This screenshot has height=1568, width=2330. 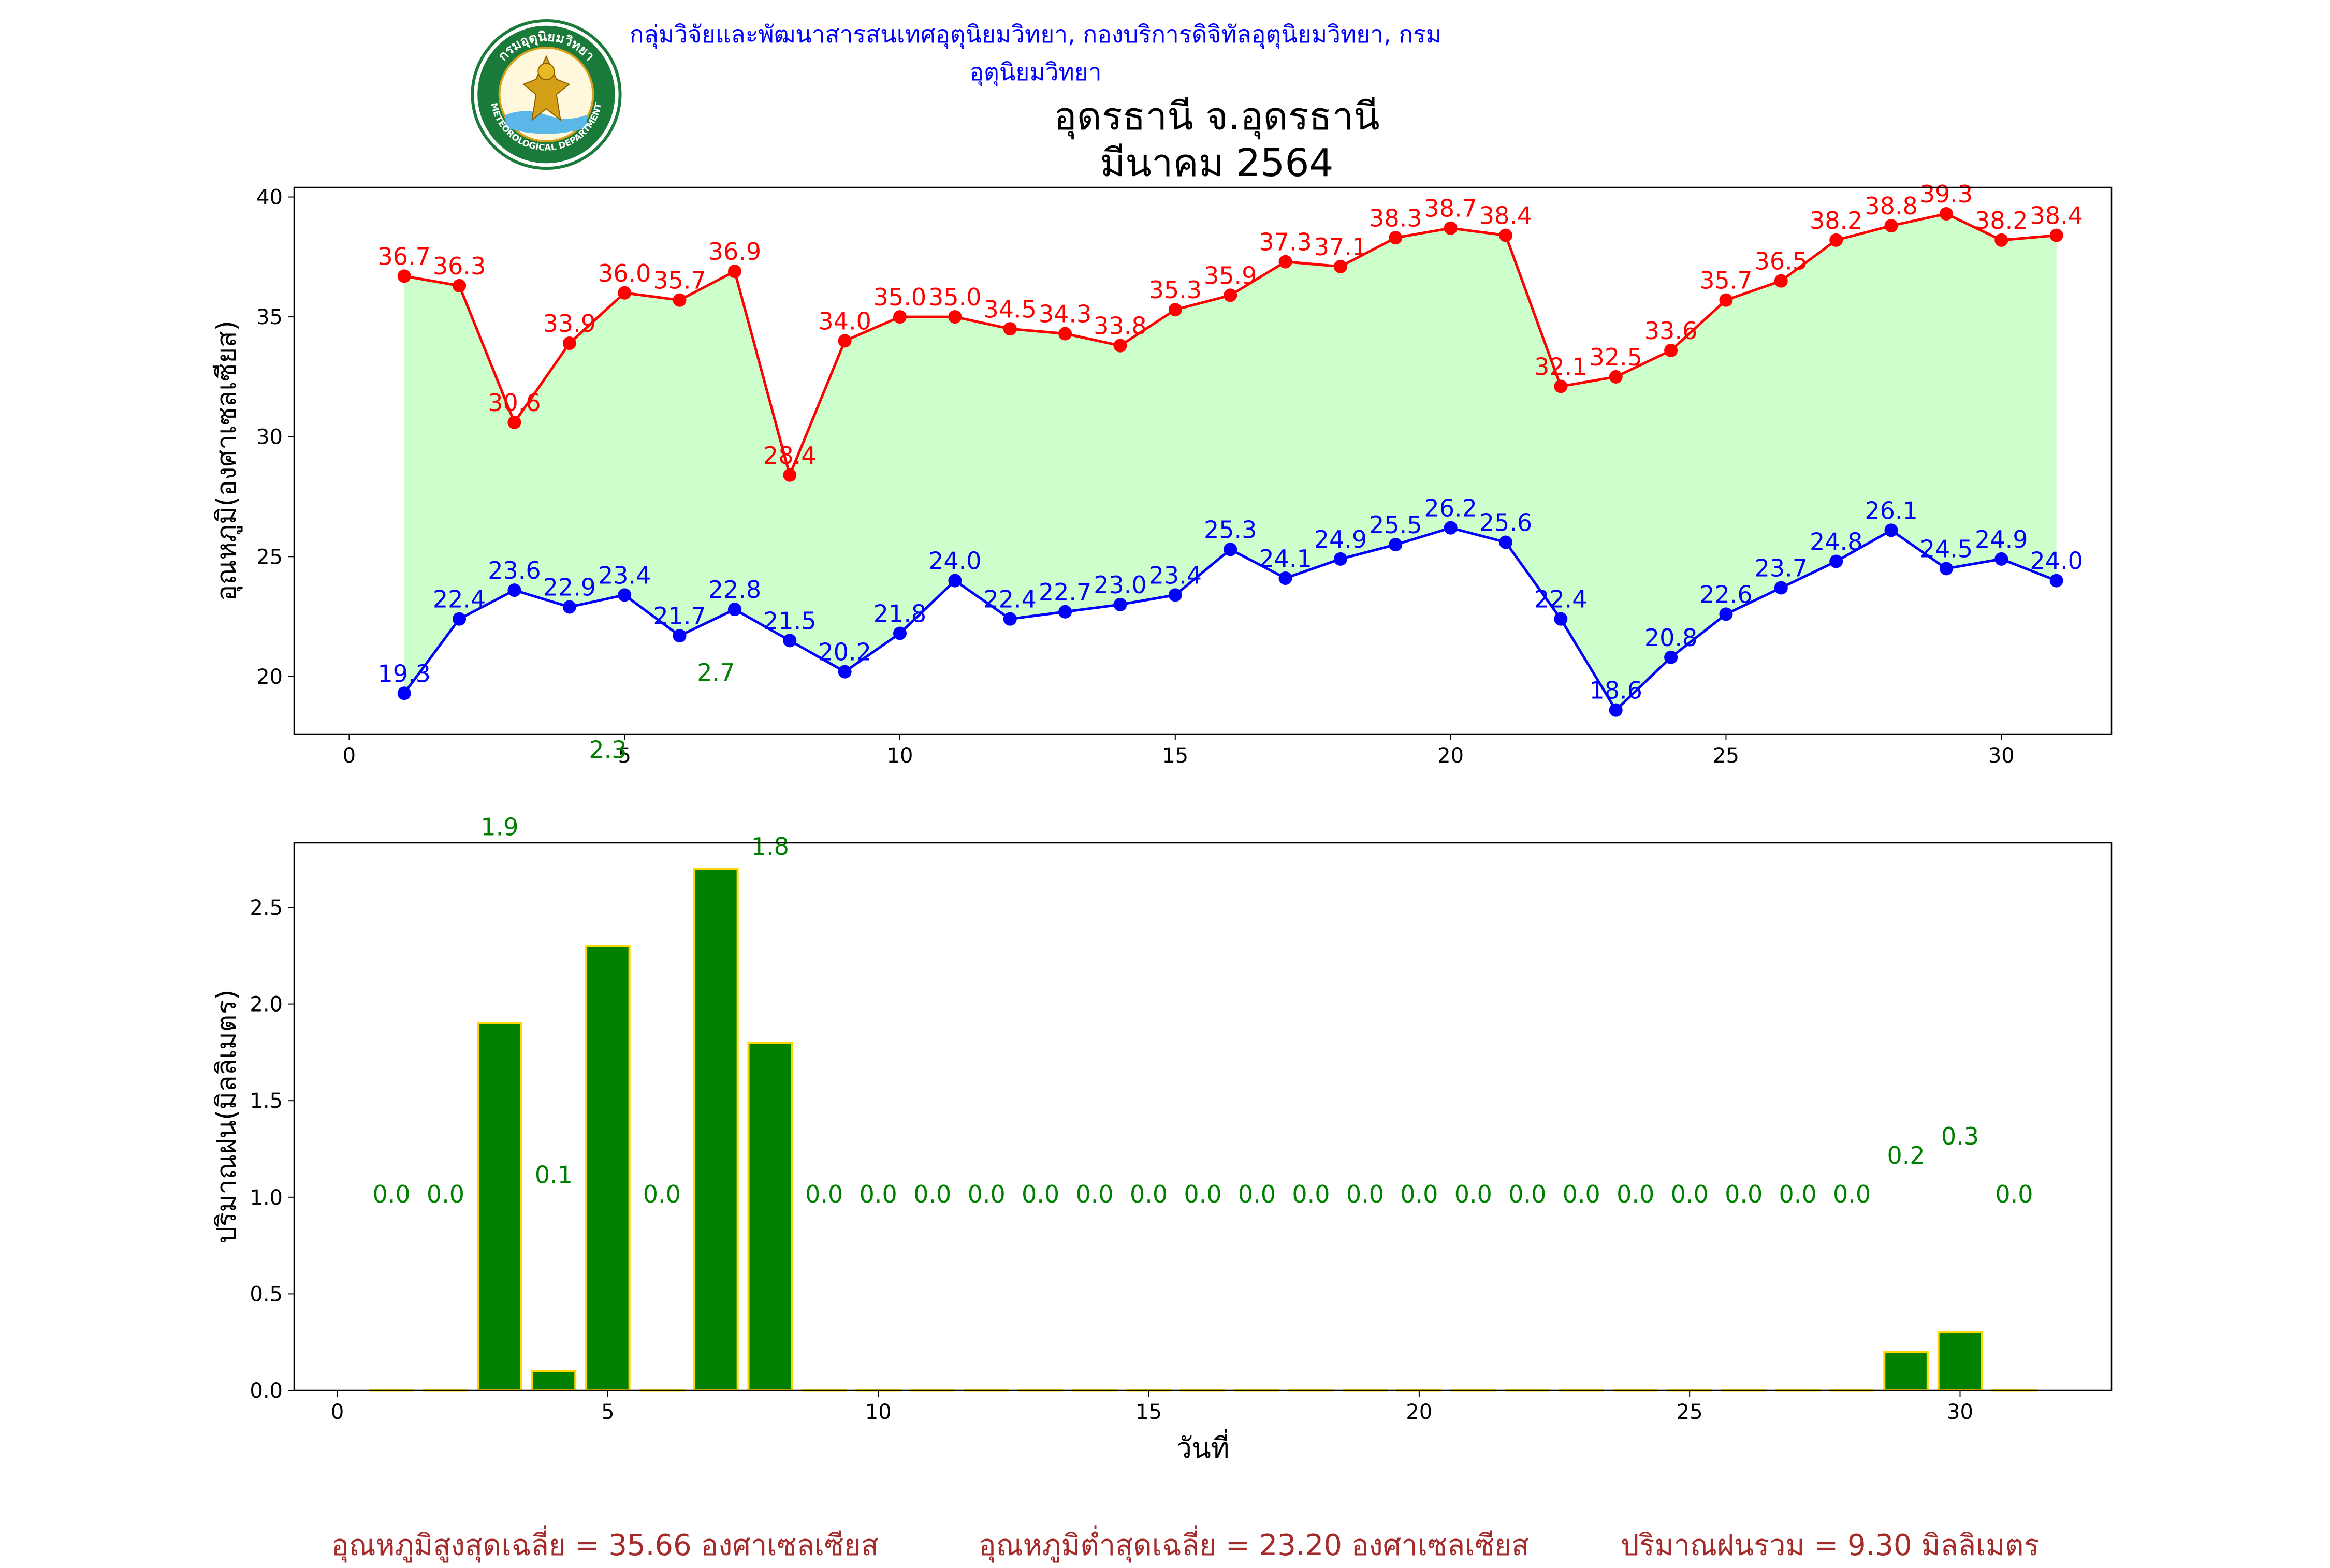 I want to click on max-temp-data-label: 38.2, so click(x=1836, y=221).